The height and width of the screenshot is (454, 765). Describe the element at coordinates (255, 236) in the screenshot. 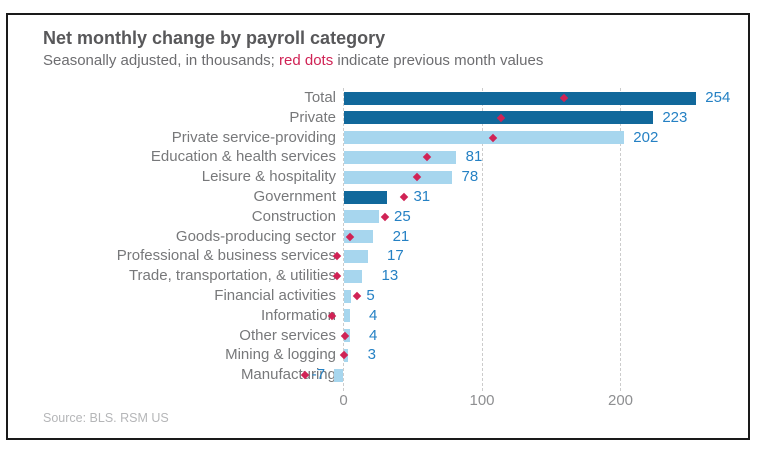

I see `category-label: Goods-producing sector` at that location.